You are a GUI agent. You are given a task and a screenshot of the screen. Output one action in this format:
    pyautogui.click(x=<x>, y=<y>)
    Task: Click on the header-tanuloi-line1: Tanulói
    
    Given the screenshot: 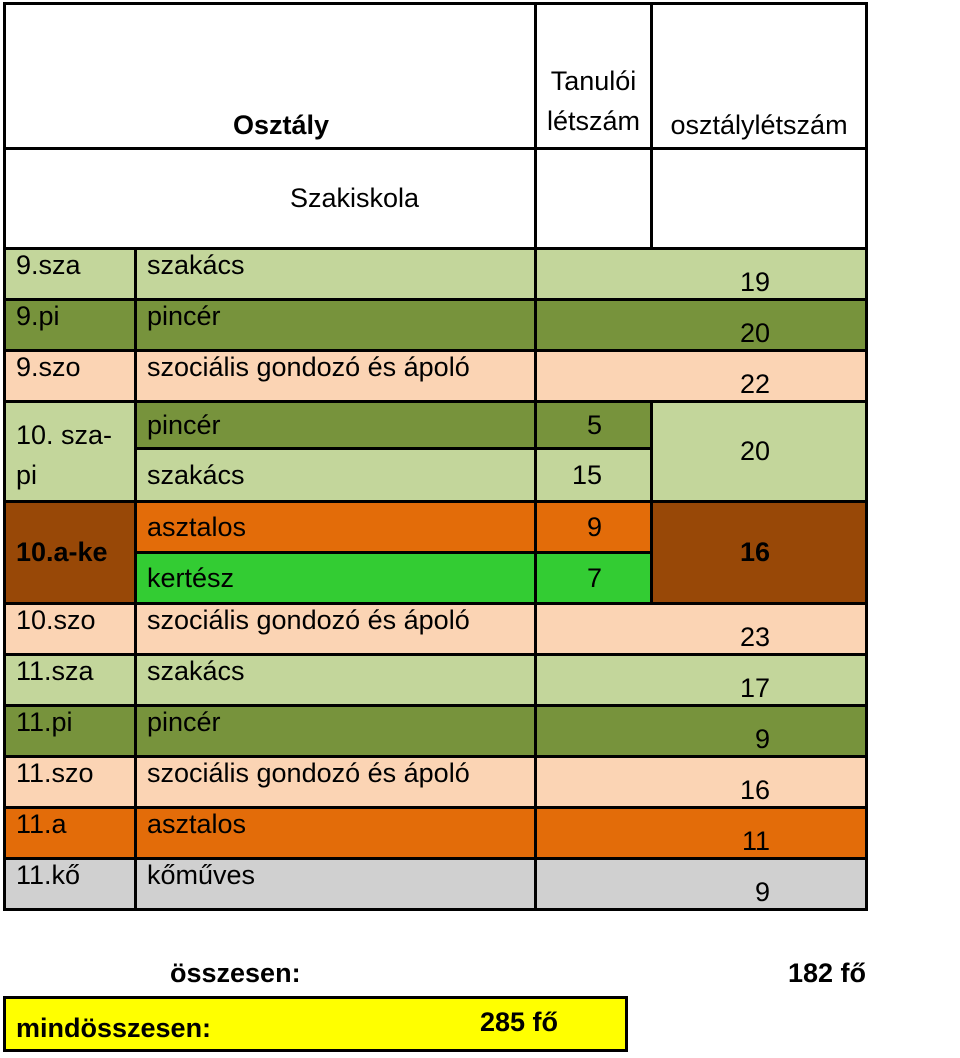 What is the action you would take?
    pyautogui.click(x=593, y=81)
    